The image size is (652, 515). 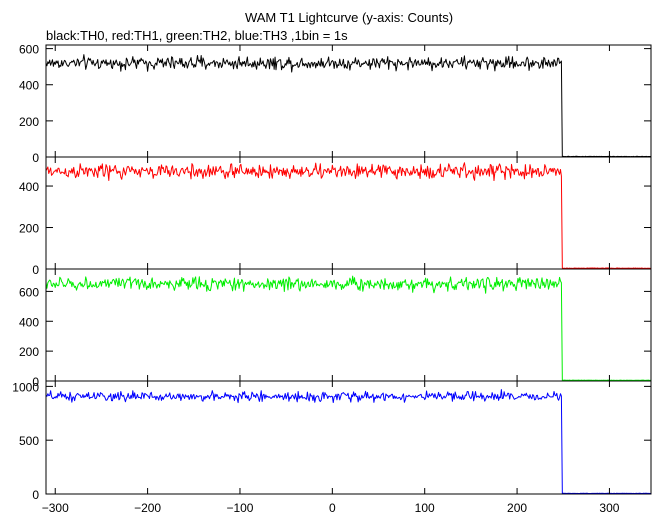 What do you see at coordinates (239, 508) in the screenshot?
I see `x-tick-label: −100` at bounding box center [239, 508].